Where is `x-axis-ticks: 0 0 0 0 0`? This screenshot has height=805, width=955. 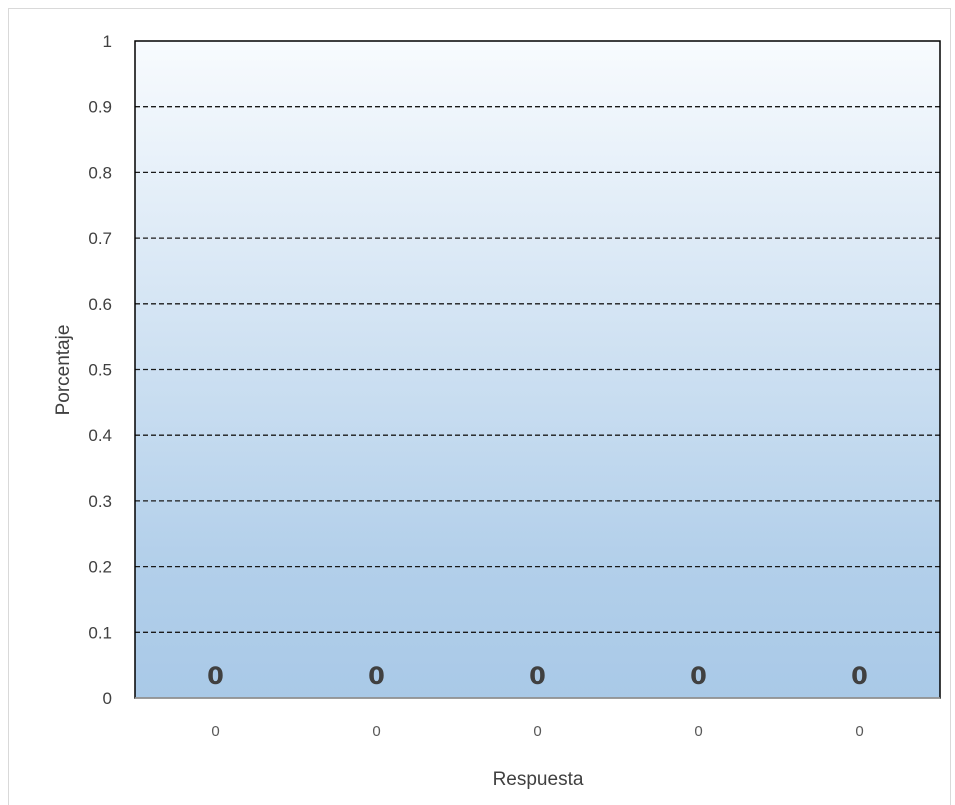 x-axis-ticks: 0 0 0 0 0 is located at coordinates (537, 731).